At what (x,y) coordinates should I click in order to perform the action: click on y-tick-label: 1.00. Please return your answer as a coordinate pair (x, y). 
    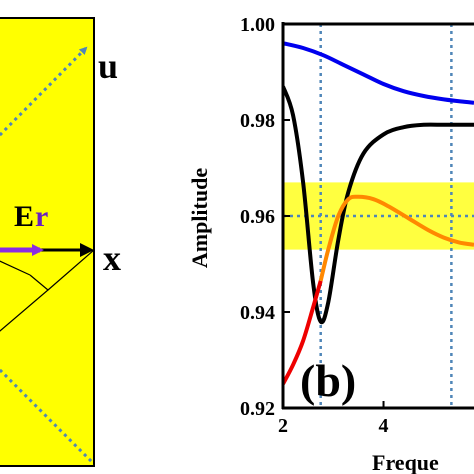
    Looking at the image, I should click on (257, 25).